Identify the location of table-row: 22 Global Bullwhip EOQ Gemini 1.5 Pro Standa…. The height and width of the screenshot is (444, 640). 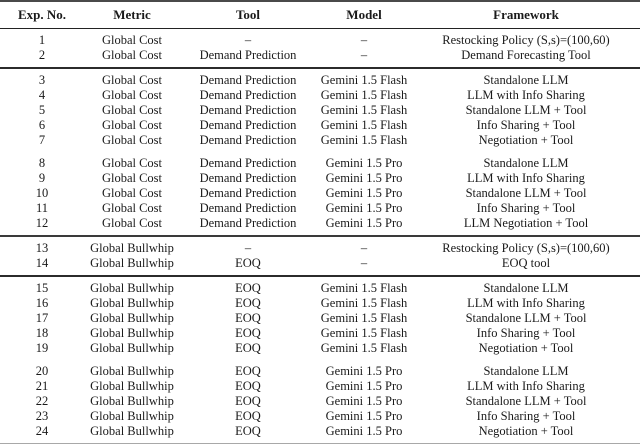
(320, 401).